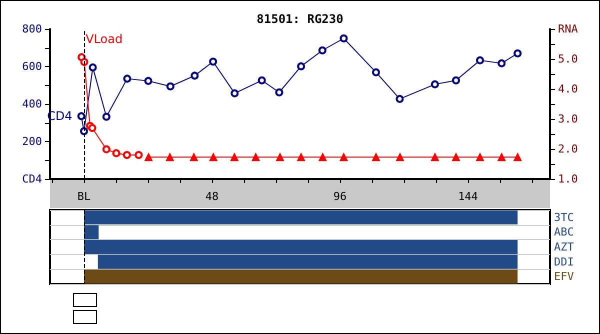 The height and width of the screenshot is (334, 600). What do you see at coordinates (568, 89) in the screenshot?
I see `y2-tick-label: 4.0` at bounding box center [568, 89].